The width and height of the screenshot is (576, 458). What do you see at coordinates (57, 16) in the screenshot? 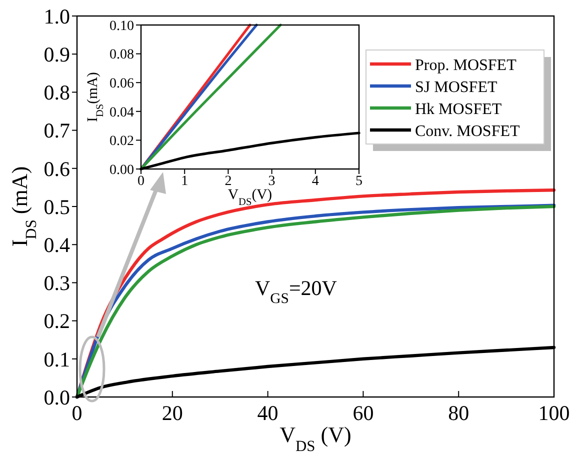
I see `y-tick-label: 1.0` at bounding box center [57, 16].